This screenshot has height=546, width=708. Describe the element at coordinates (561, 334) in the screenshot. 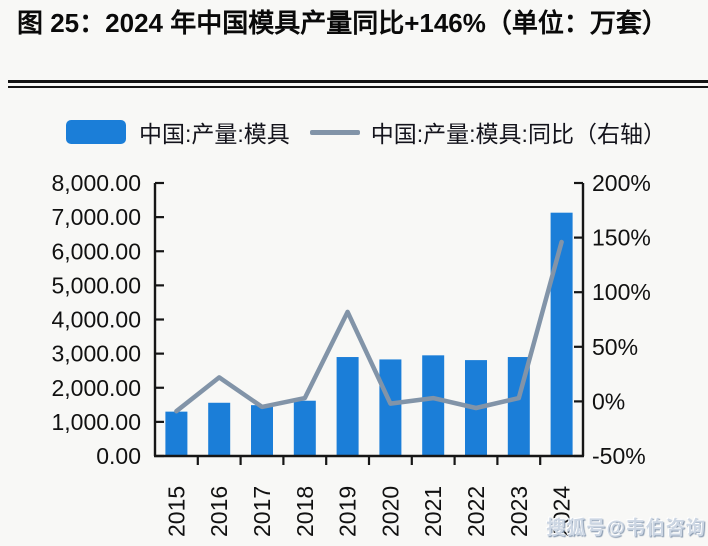

I see `bar-2024` at that location.